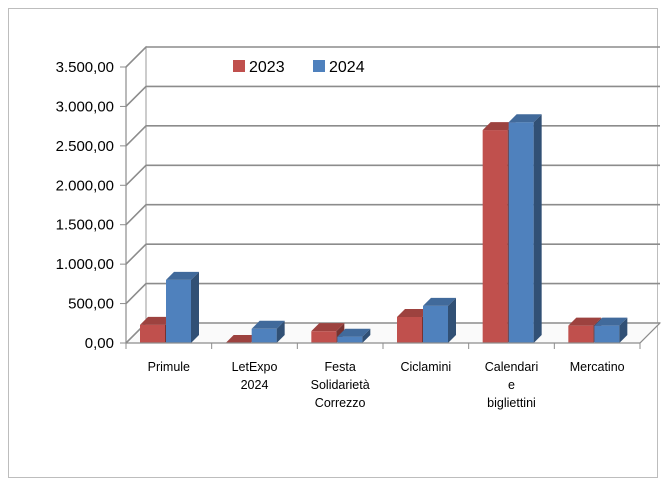 Image resolution: width=667 pixels, height=485 pixels. I want to click on y-tick-label: 0,00, so click(99, 343).